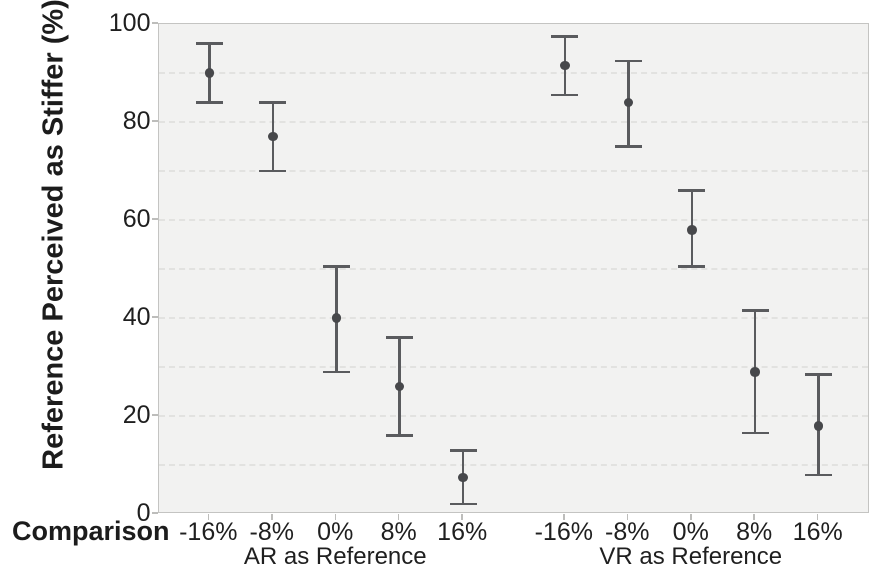 The image size is (891, 567). What do you see at coordinates (136, 219) in the screenshot?
I see `y-tick-label: 60` at bounding box center [136, 219].